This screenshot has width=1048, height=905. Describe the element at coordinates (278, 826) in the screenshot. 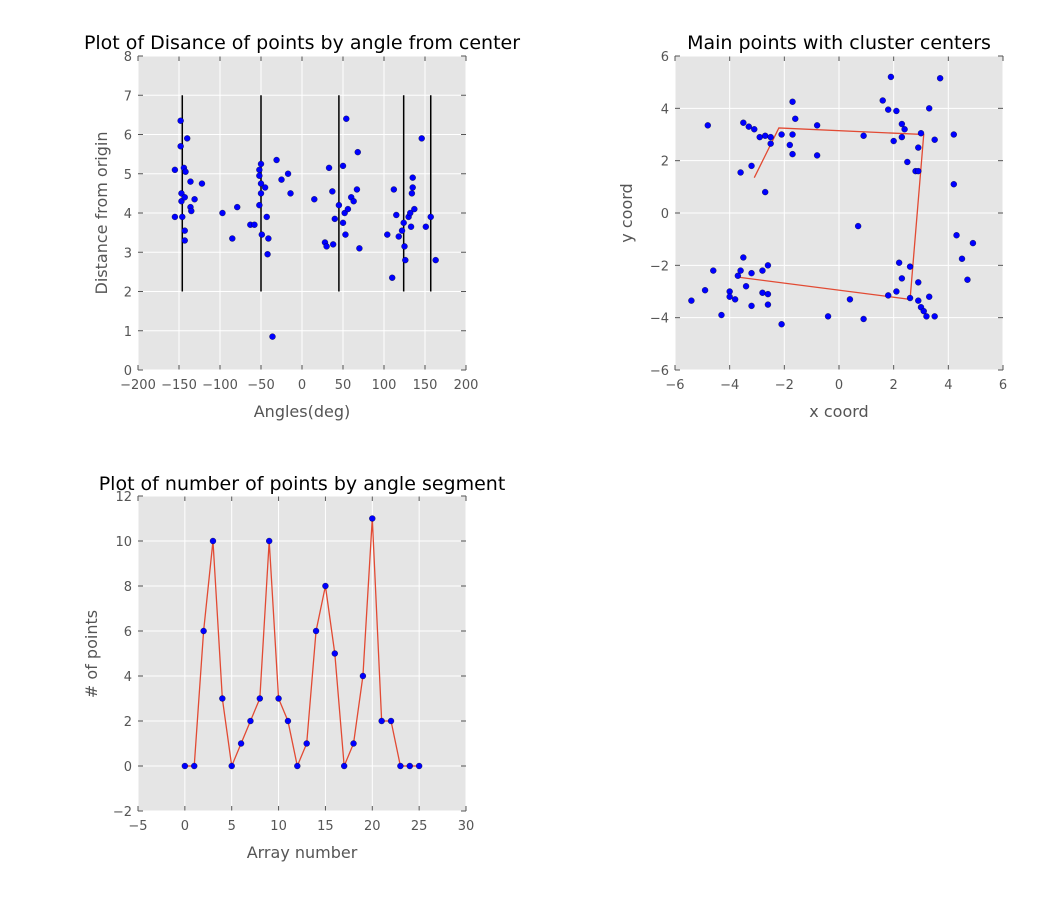

I see `x-tick-label: 10` at that location.